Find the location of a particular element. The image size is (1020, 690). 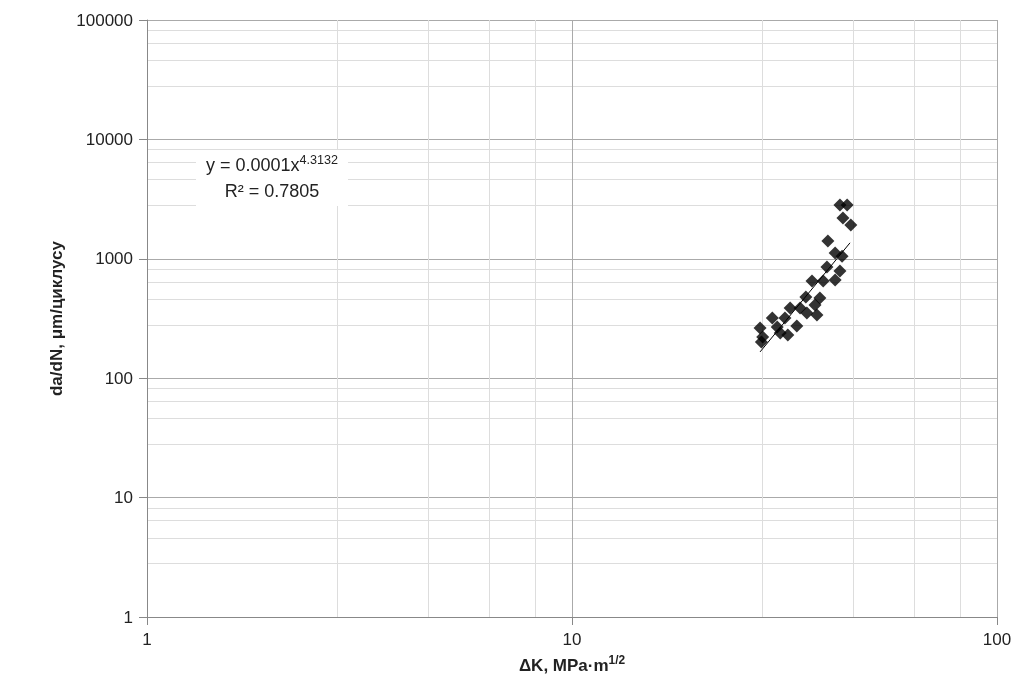

y-tick-label: 100000 is located at coordinates (104, 20).